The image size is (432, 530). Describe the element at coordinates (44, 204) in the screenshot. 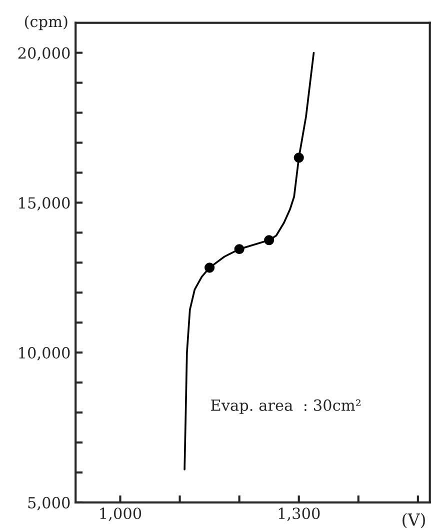

I see `y-tick-label: 15,000` at that location.